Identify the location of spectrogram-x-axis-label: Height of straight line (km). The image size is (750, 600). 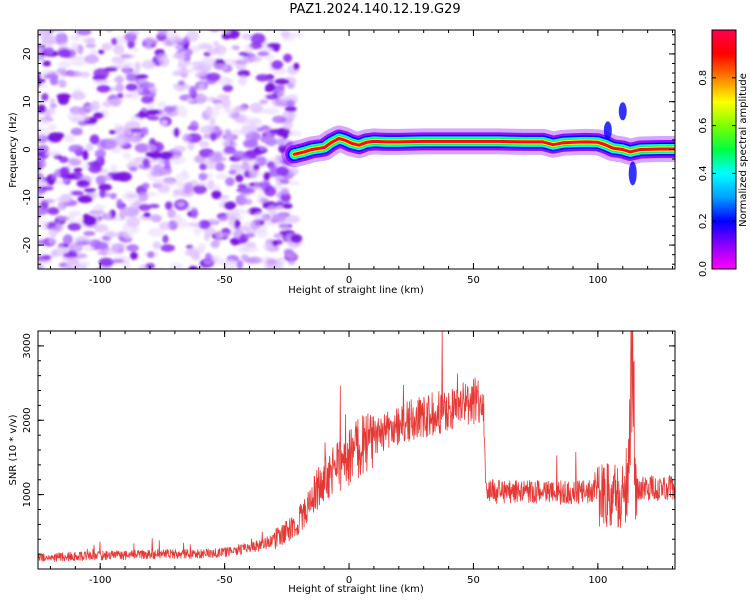
(356, 290).